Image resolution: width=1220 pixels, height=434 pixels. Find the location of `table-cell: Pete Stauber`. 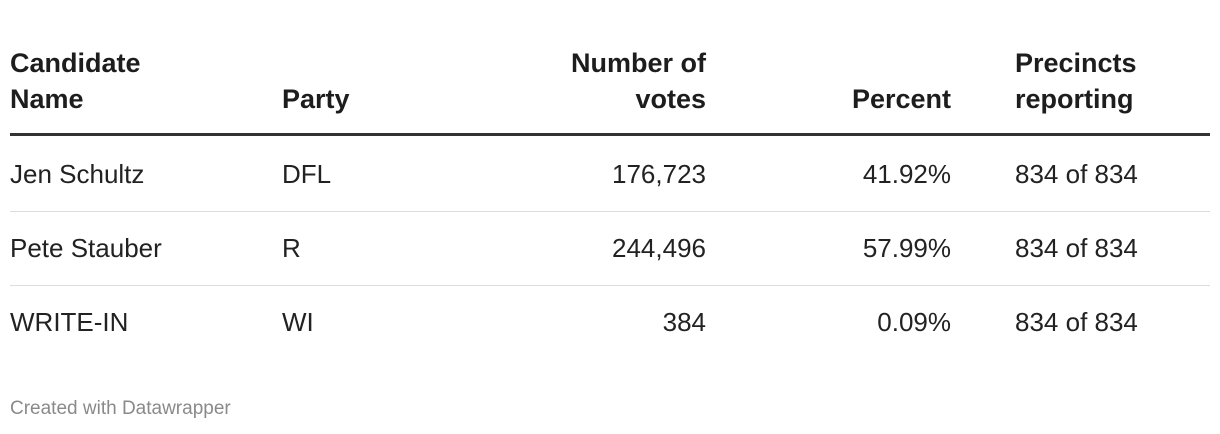

table-cell: Pete Stauber is located at coordinates (86, 247).